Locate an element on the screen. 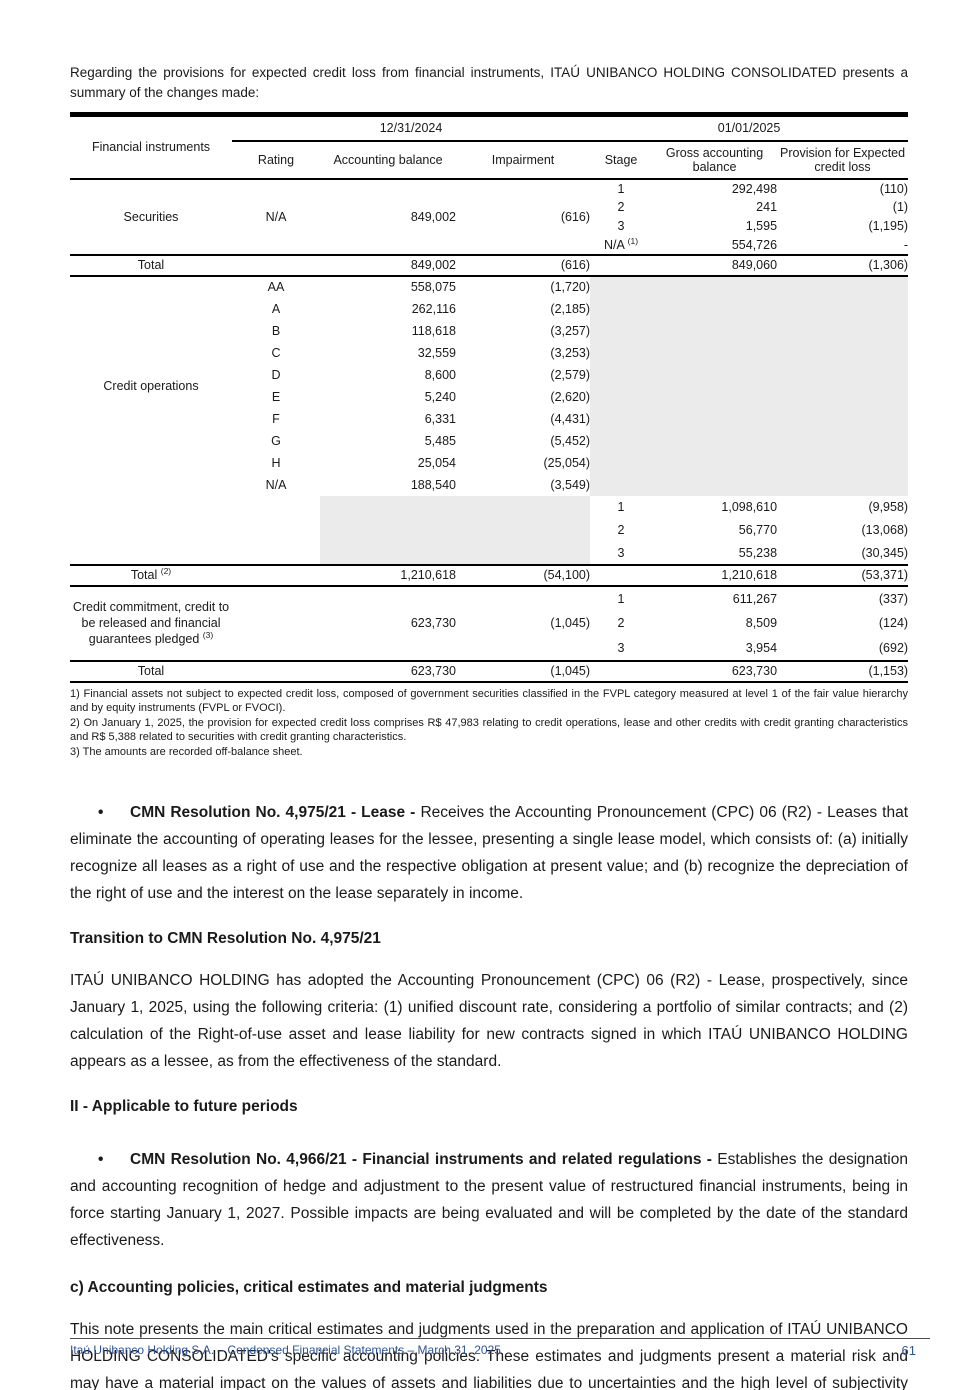 The image size is (978, 1390). credit-operations-rating-row: N/A 188,540 (3,549) is located at coordinates (489, 485).